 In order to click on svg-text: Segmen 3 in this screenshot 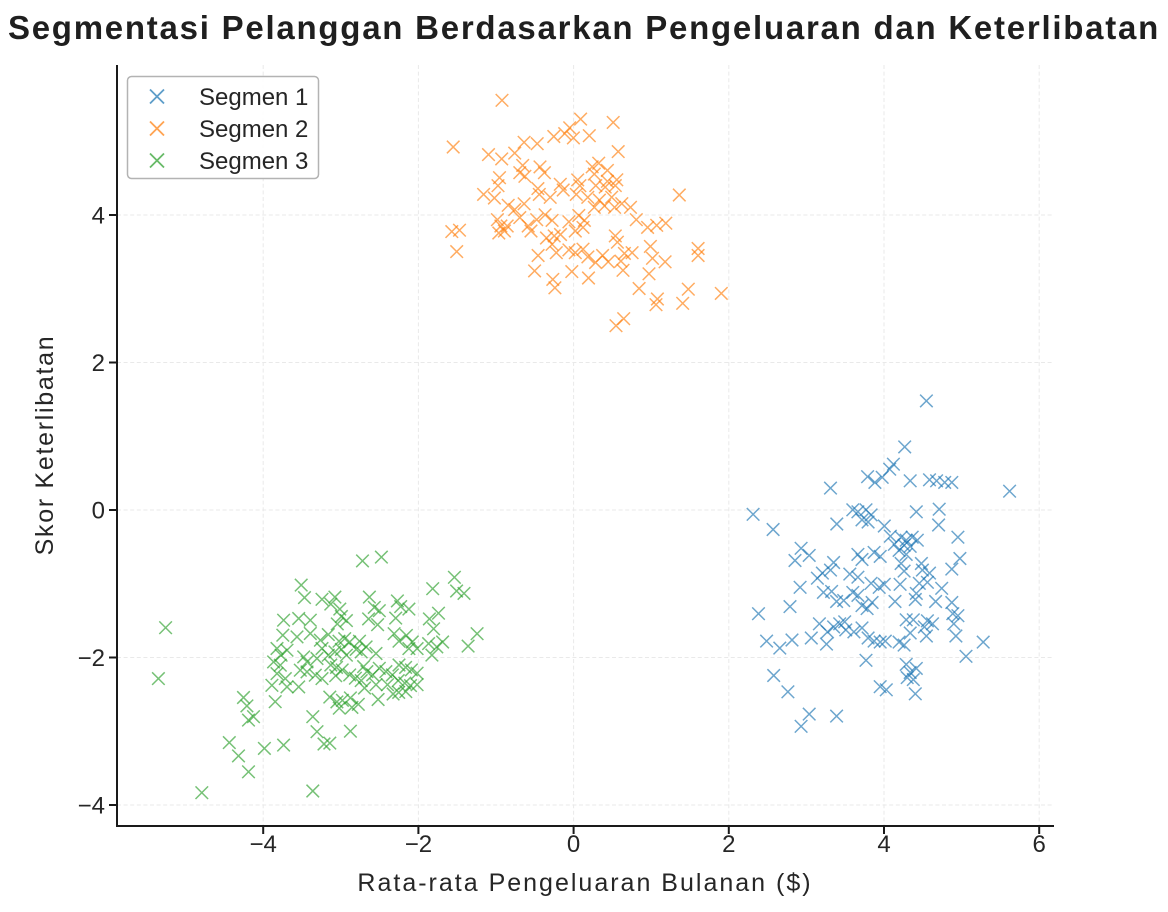, I will do `click(253, 161)`.